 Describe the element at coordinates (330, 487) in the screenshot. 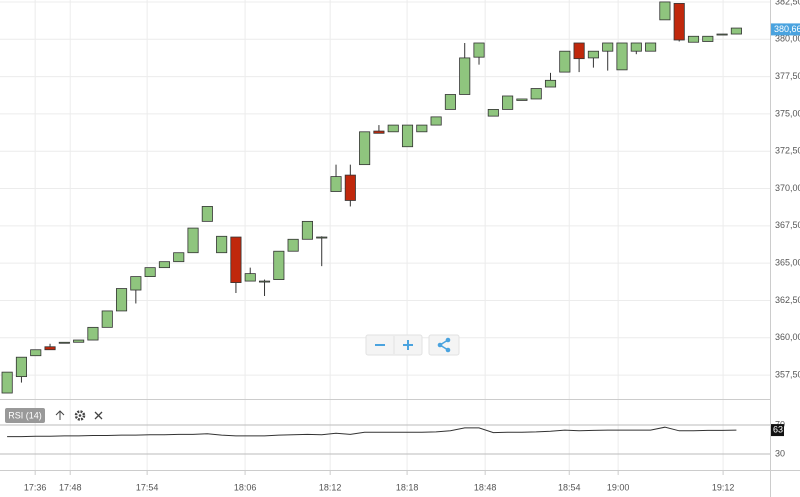

I see `x-tick-label: 18:12` at that location.